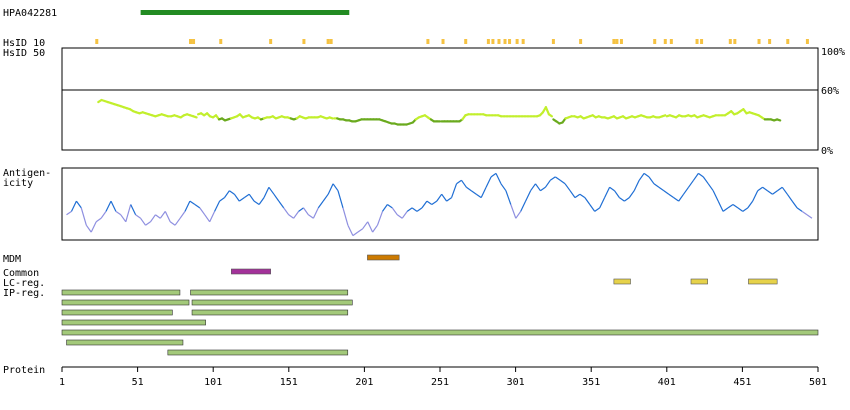 Image resolution: width=850 pixels, height=410 pixels. Describe the element at coordinates (830, 91) in the screenshot. I see `hsid50-ytick-60: 60%` at that location.